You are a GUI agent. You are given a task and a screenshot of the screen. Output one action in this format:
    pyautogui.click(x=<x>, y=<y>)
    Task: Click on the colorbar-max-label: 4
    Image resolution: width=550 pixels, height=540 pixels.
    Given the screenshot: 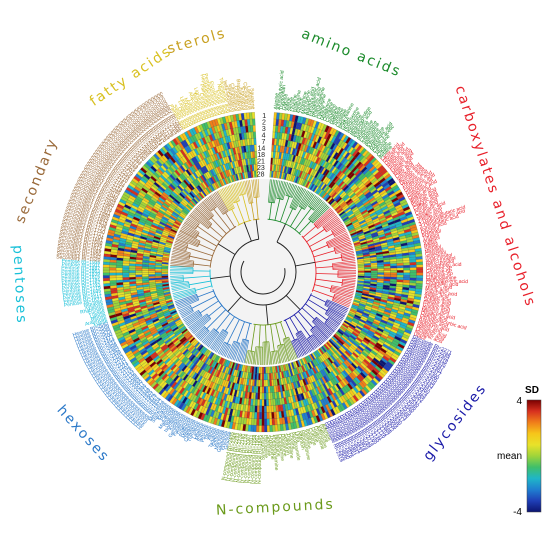 What is the action you would take?
    pyautogui.click(x=519, y=401)
    